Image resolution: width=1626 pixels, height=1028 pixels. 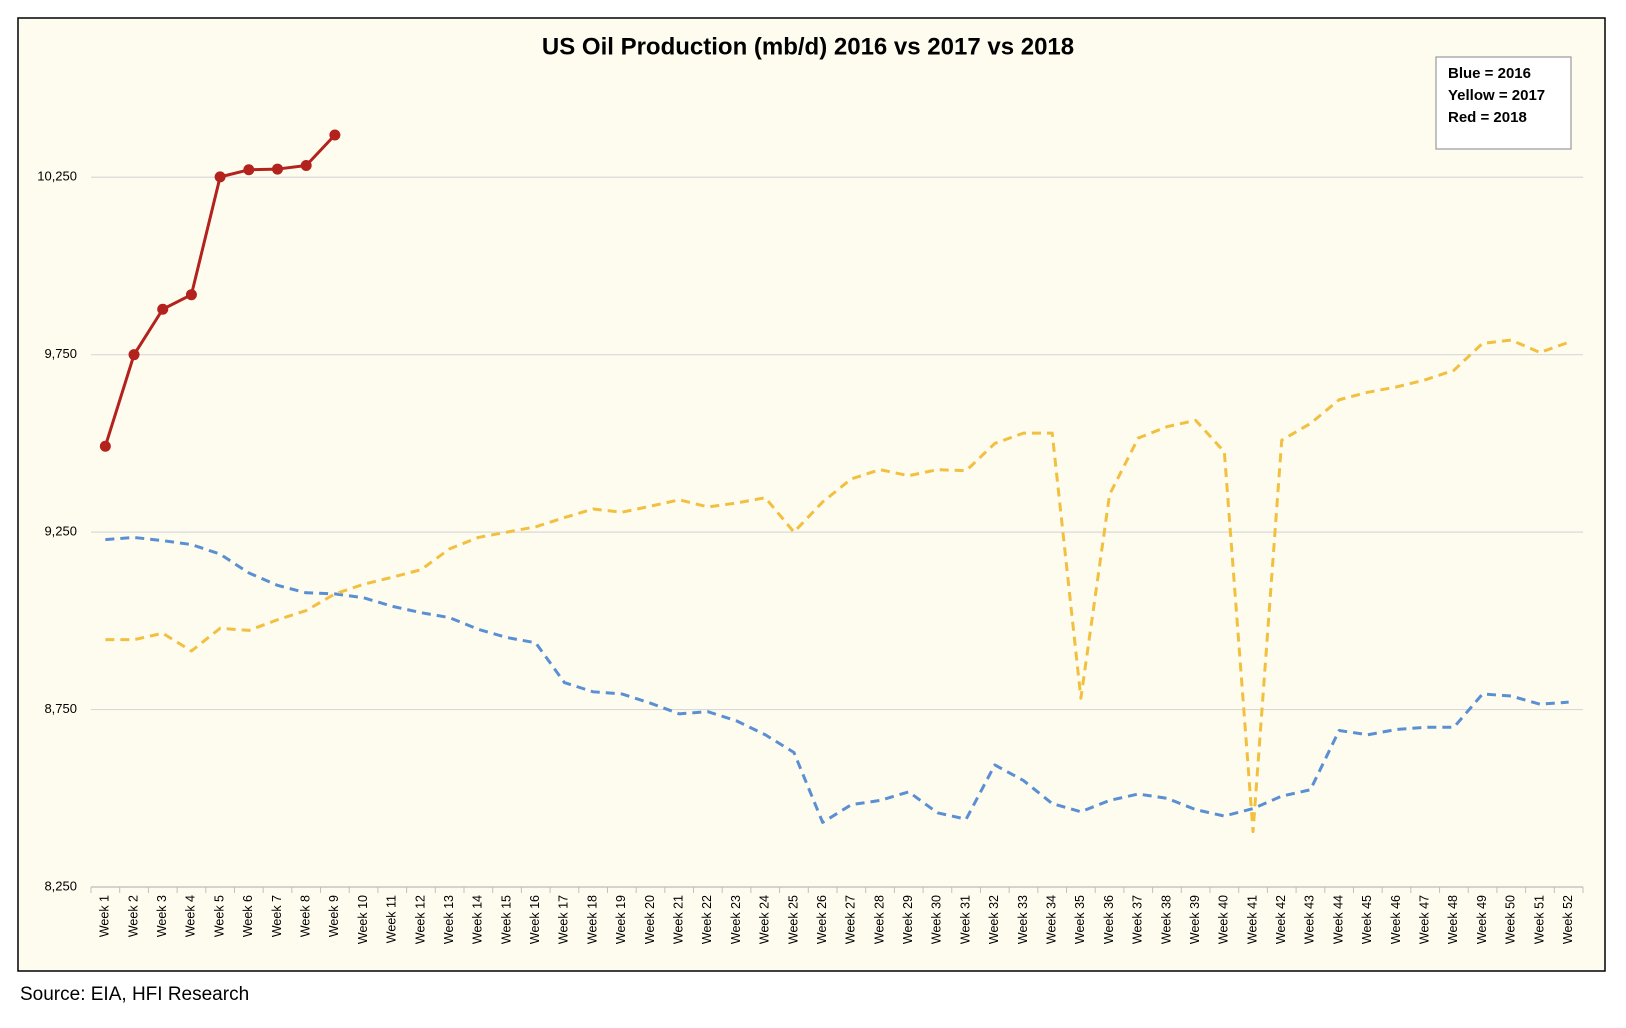 I want to click on x-tick-label: Week 26, so click(x=822, y=919).